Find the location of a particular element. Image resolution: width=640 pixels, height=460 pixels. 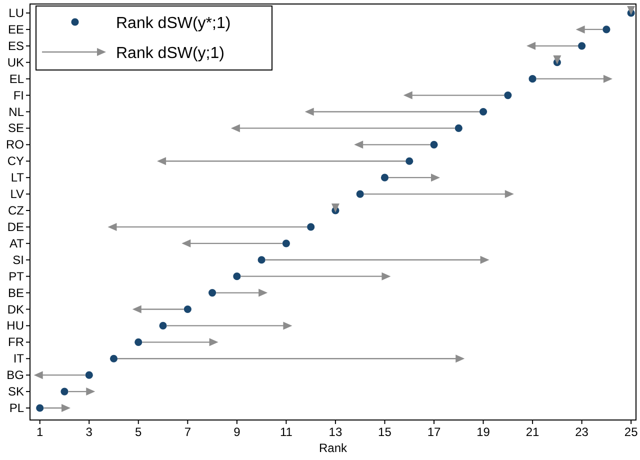

x-tick-label: 3 is located at coordinates (89, 432).